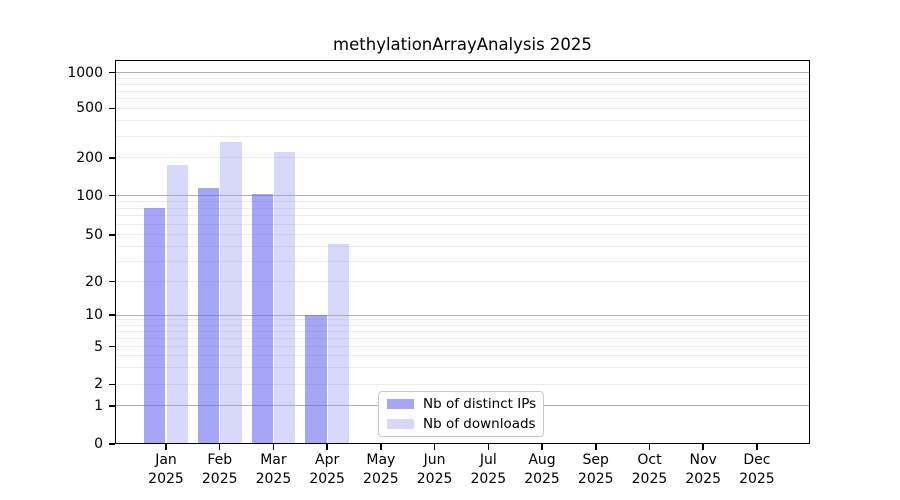 The height and width of the screenshot is (500, 900). I want to click on legend-swatch-distinct-ips, so click(400, 404).